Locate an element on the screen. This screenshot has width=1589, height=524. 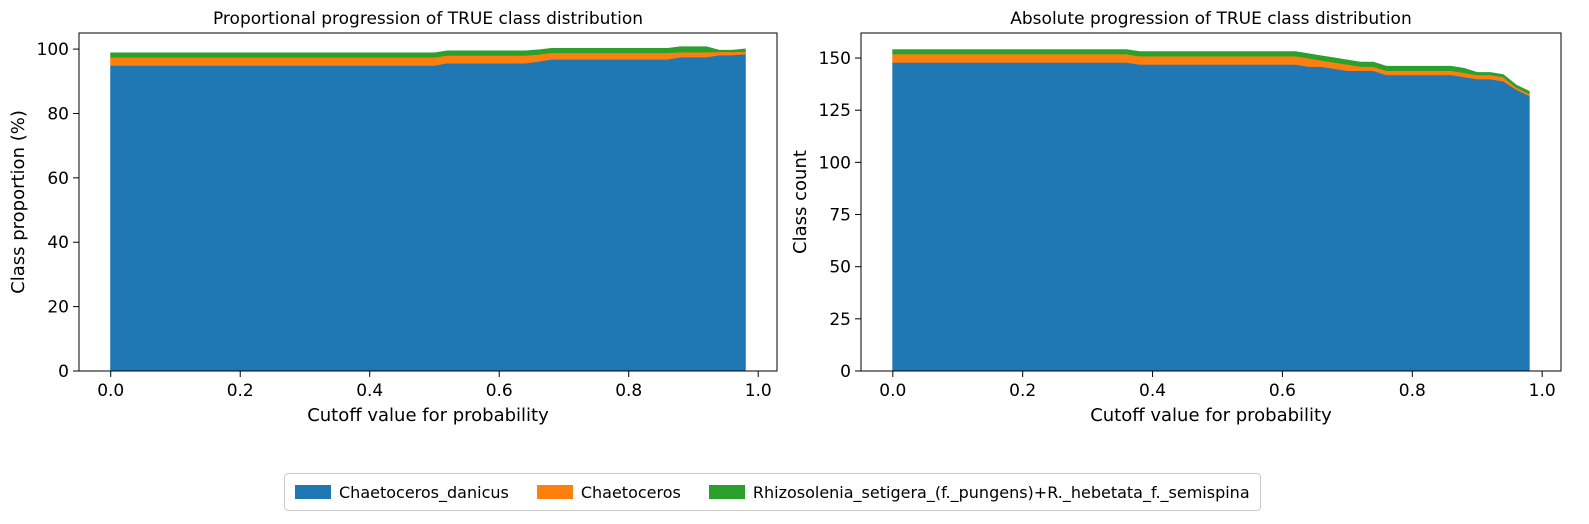
legend-item-chaetoceros-danicus: Chaetoceros_danicus is located at coordinates (402, 492).